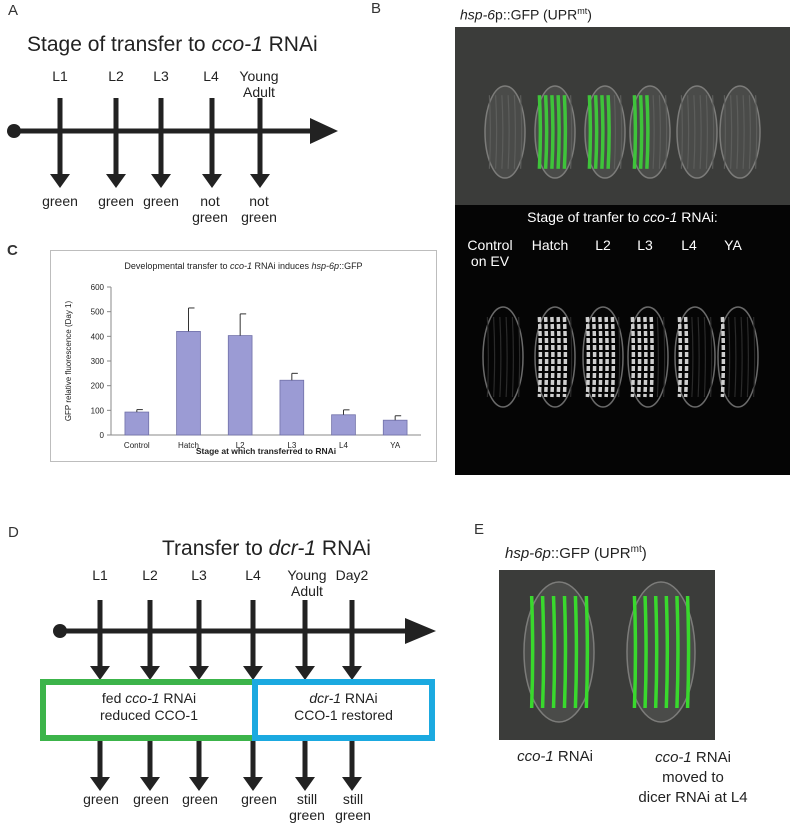  Describe the element at coordinates (116, 76) in the screenshot. I see `a-stage-2: L2` at that location.